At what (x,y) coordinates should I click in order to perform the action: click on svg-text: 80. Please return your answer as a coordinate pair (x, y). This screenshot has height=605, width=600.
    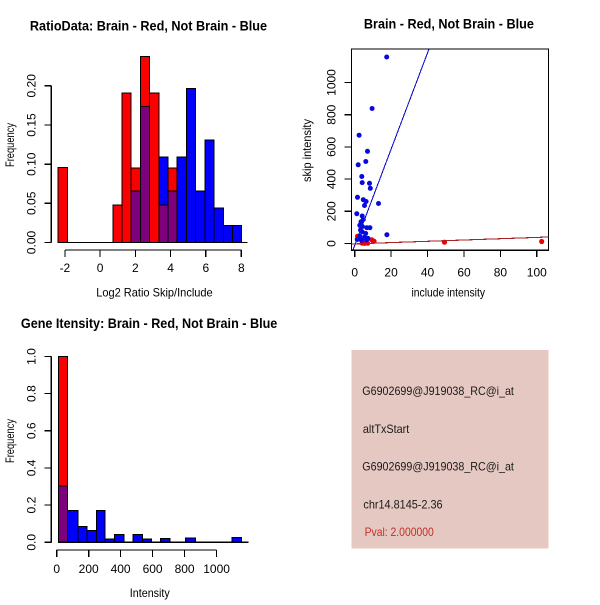
    Looking at the image, I should click on (501, 273).